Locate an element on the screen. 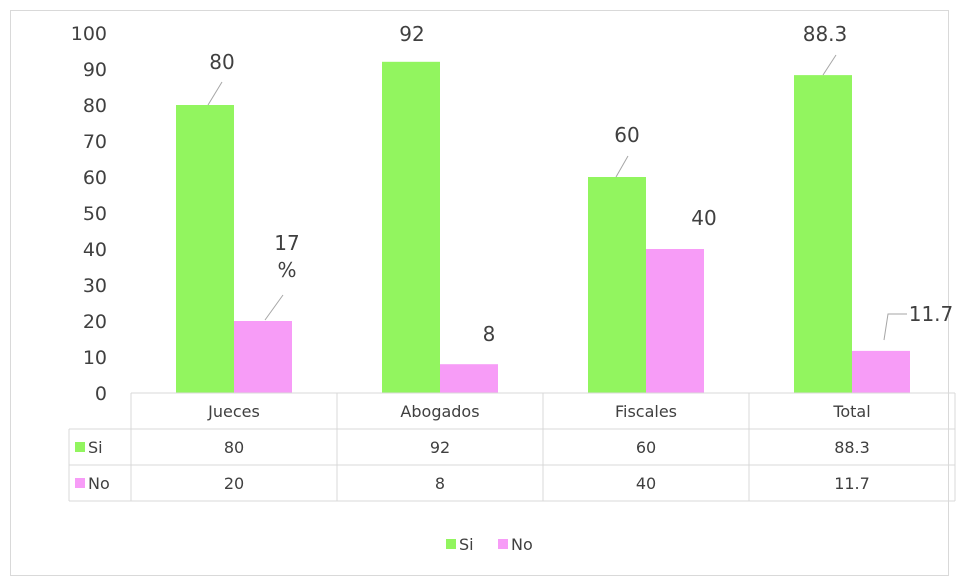 This screenshot has width=959, height=582. bar-si-total is located at coordinates (823, 234).